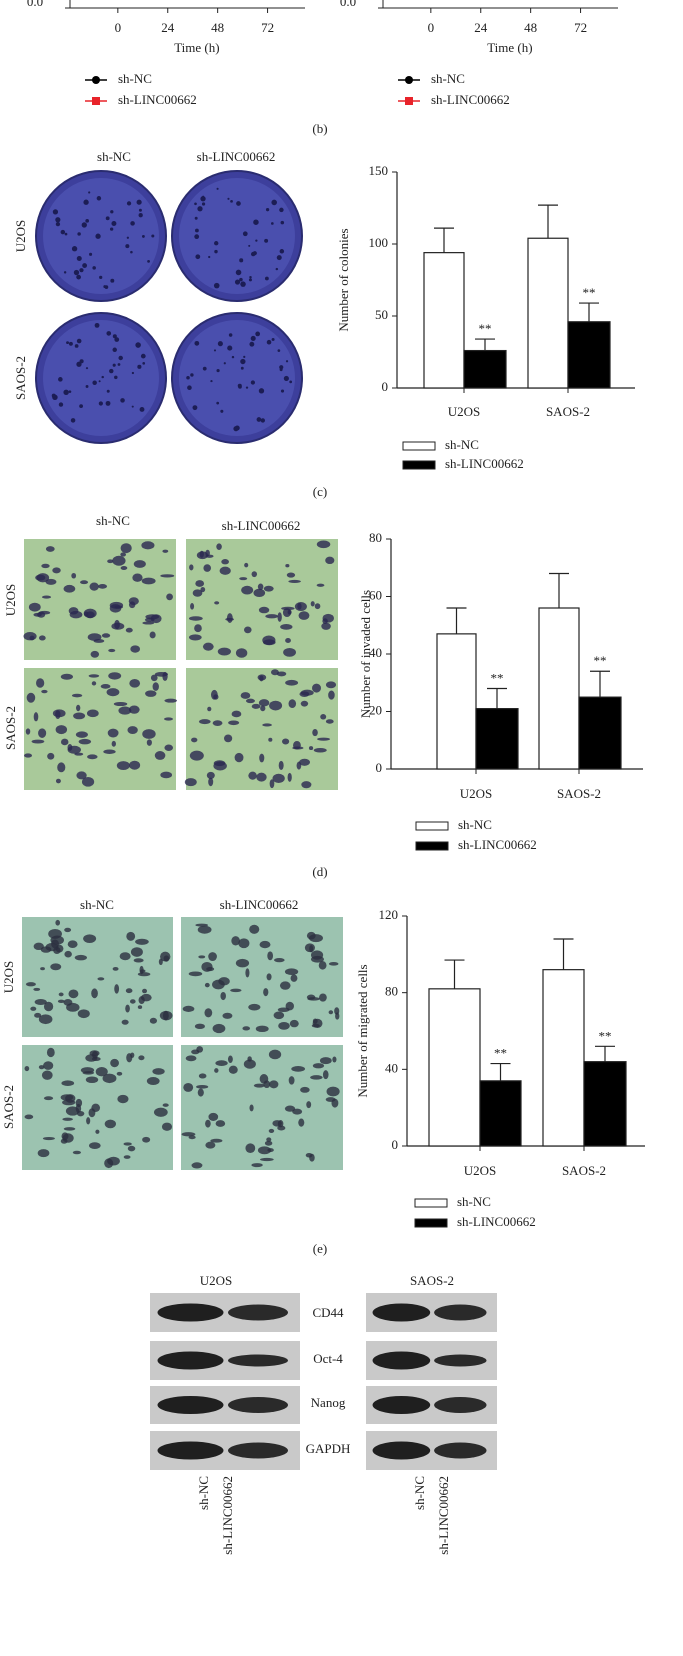 The height and width of the screenshot is (1656, 683). Describe the element at coordinates (476, 793) in the screenshot. I see `x-tick-label: U2OS` at that location.